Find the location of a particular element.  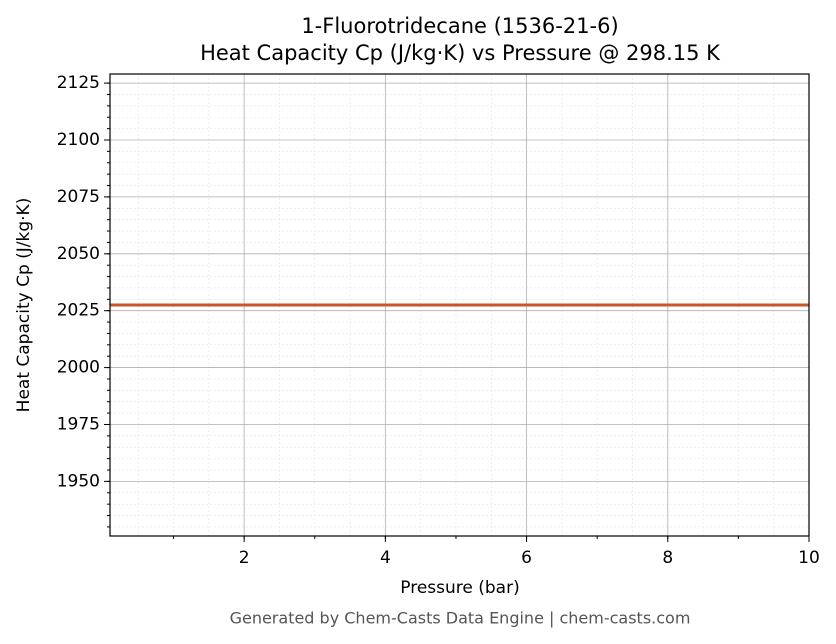

x-tick-label: 6 is located at coordinates (526, 558).